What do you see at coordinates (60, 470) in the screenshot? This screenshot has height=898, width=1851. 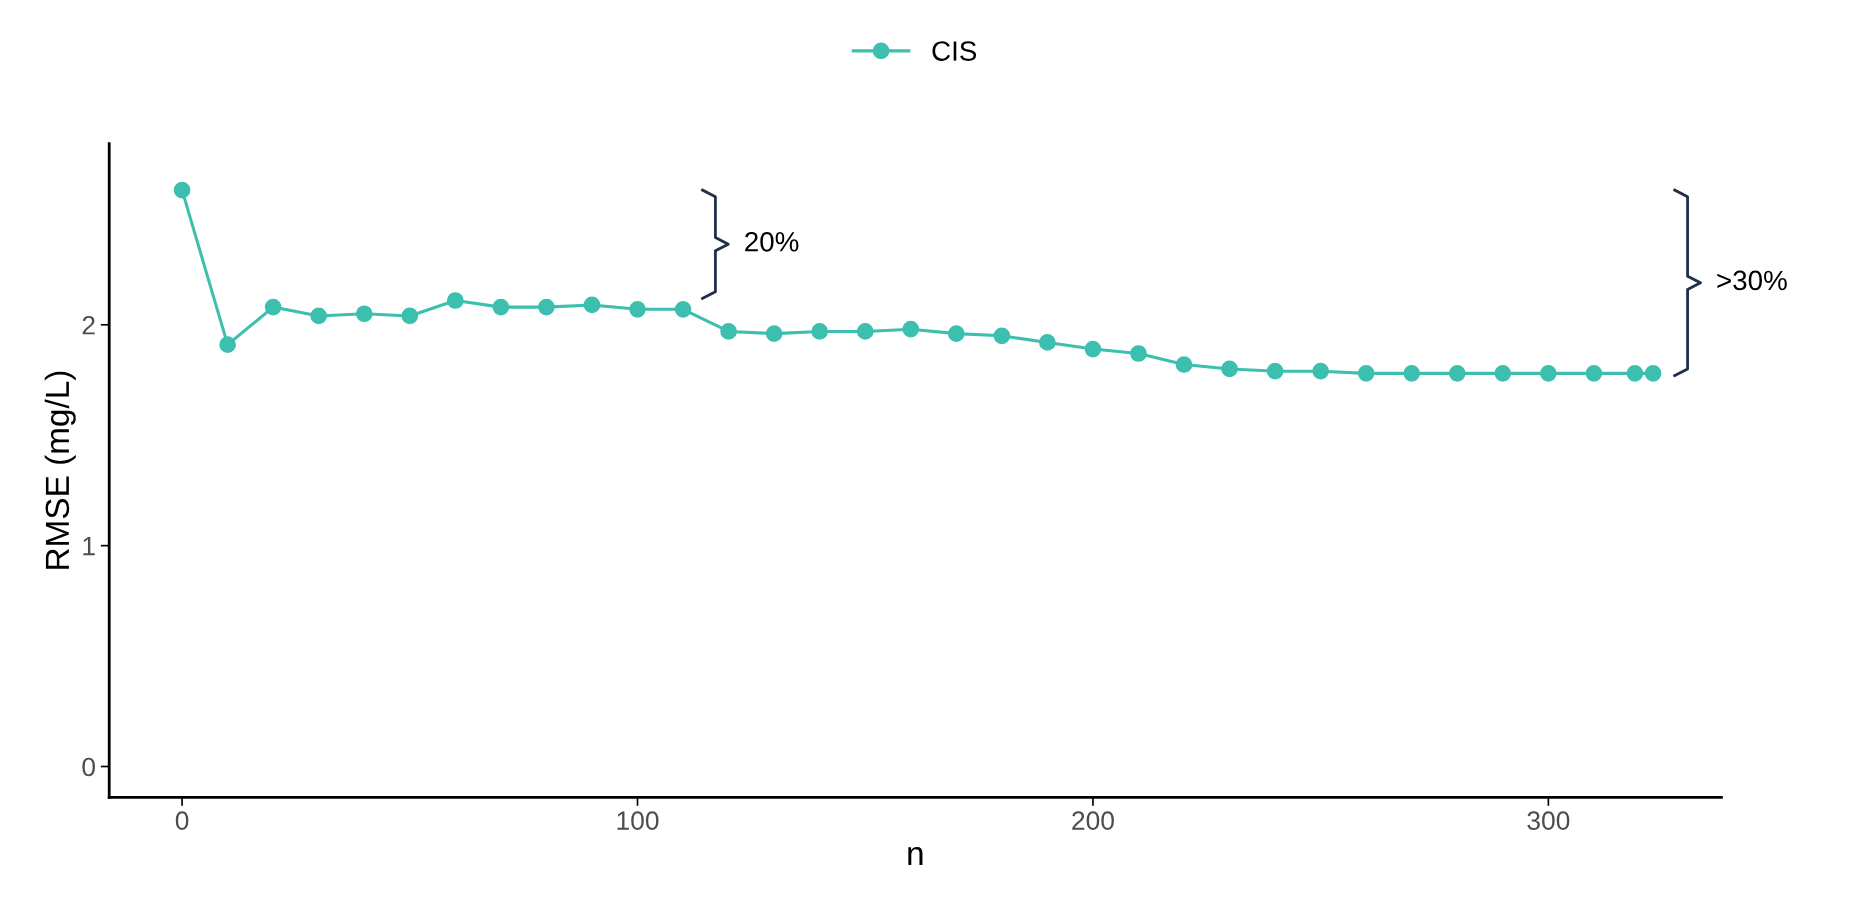 I see `y-axis-title: RMSE (mg/L)` at bounding box center [60, 470].